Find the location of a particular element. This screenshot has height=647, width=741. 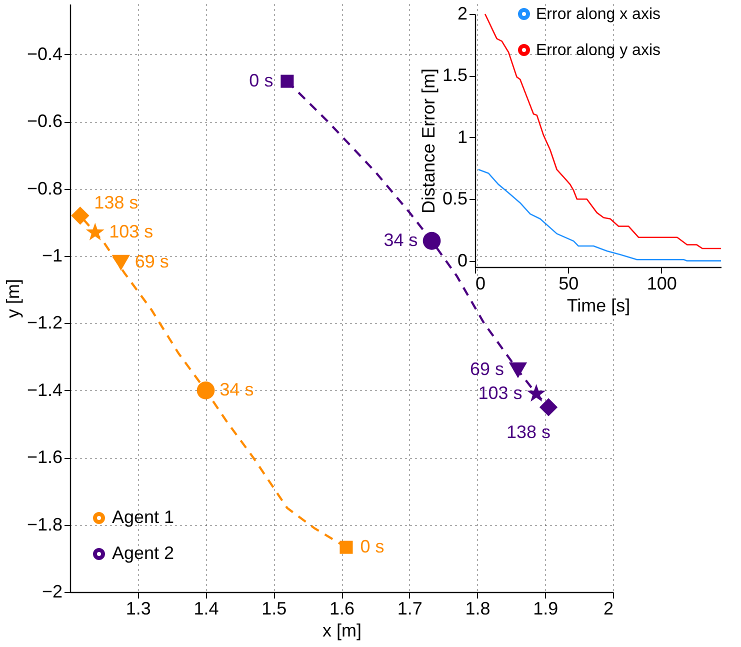

x-tick-label: 0 is located at coordinates (481, 284).